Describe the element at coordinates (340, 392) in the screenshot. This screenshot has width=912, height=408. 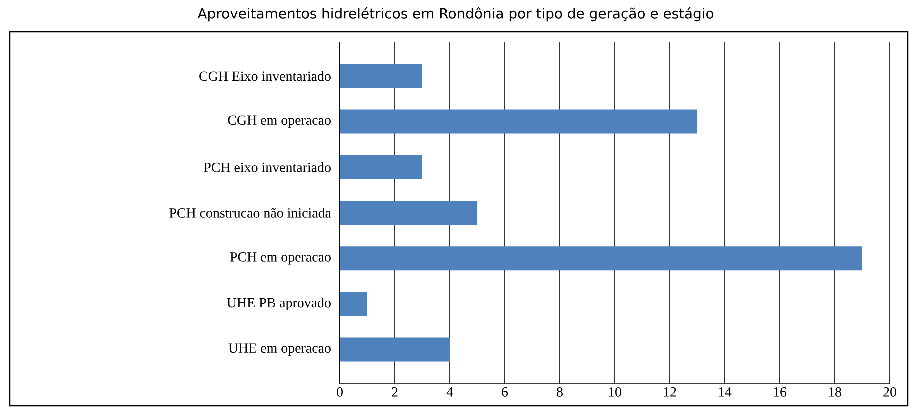
I see `x-tick-label: 0` at that location.